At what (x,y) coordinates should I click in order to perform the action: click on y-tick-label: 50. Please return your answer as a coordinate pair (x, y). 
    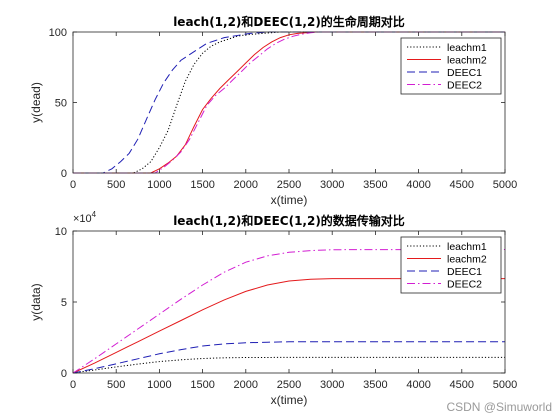
    Looking at the image, I should click on (61, 104).